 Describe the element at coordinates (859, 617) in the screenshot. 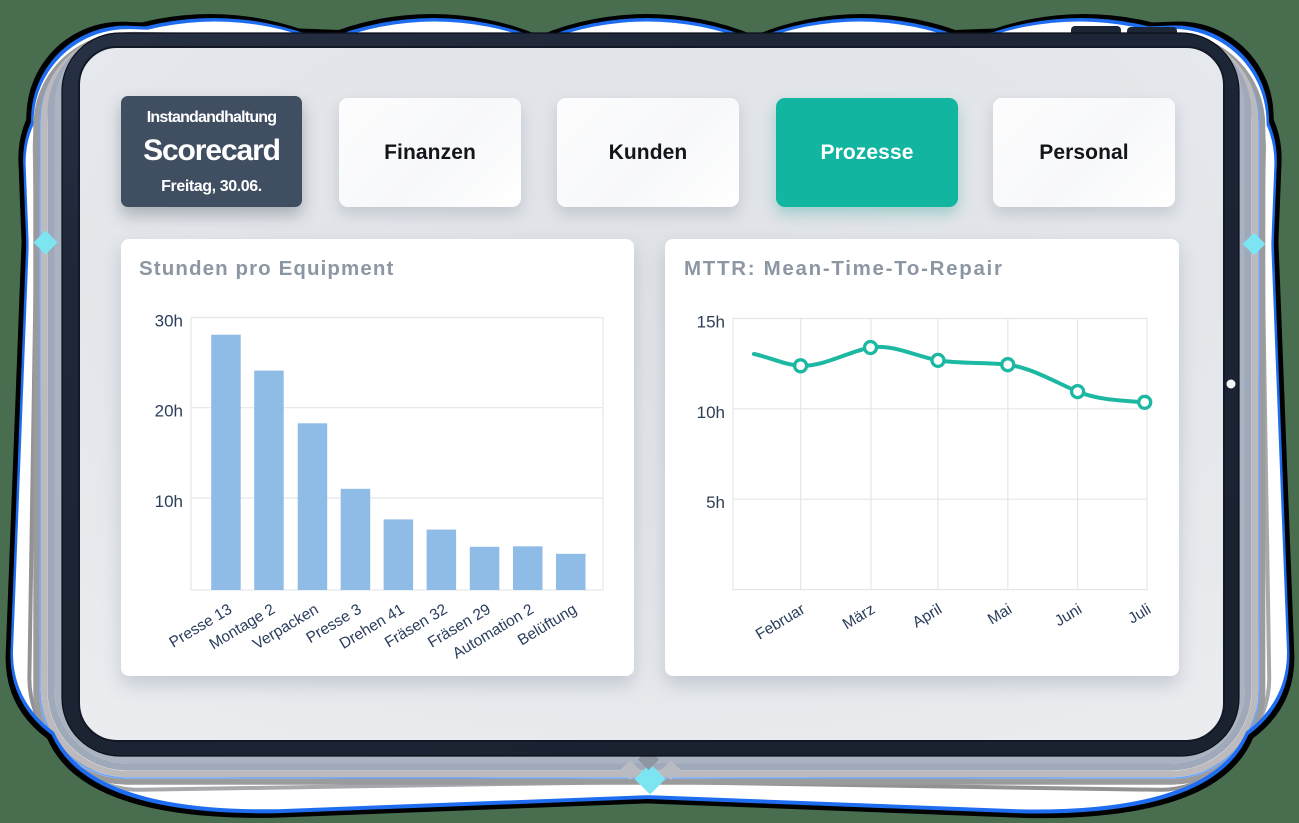

I see `svg-text: März` at that location.